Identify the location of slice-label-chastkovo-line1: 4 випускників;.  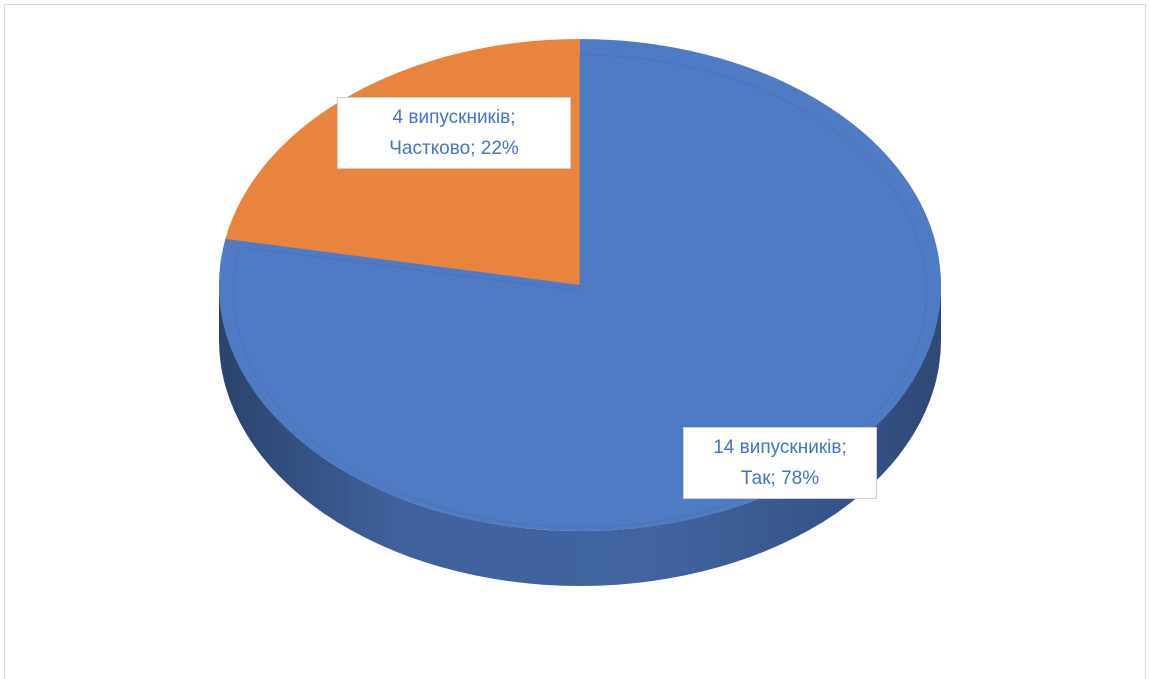
(454, 117).